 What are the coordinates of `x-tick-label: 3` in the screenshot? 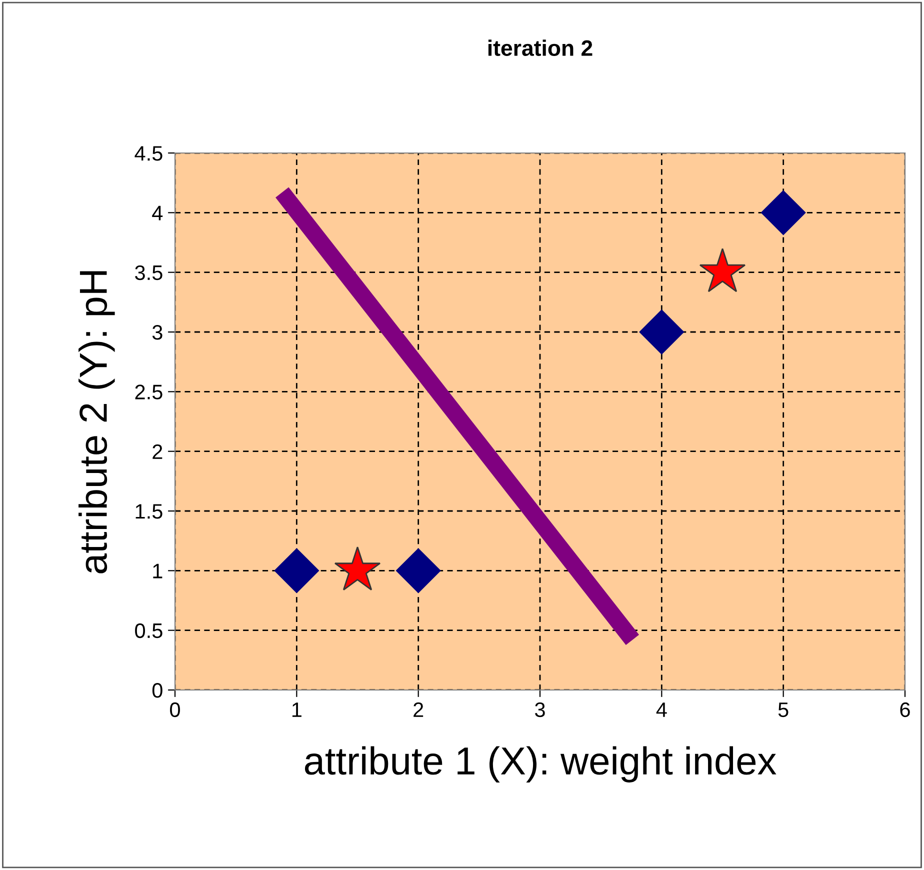 It's located at (540, 710).